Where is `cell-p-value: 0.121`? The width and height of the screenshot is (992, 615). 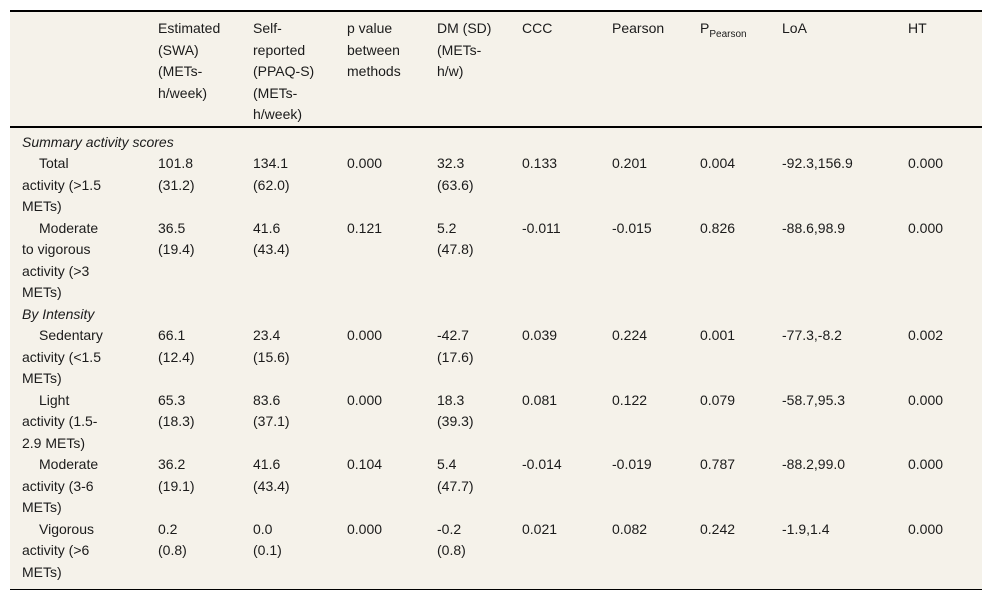
cell-p-value: 0.121 is located at coordinates (365, 227).